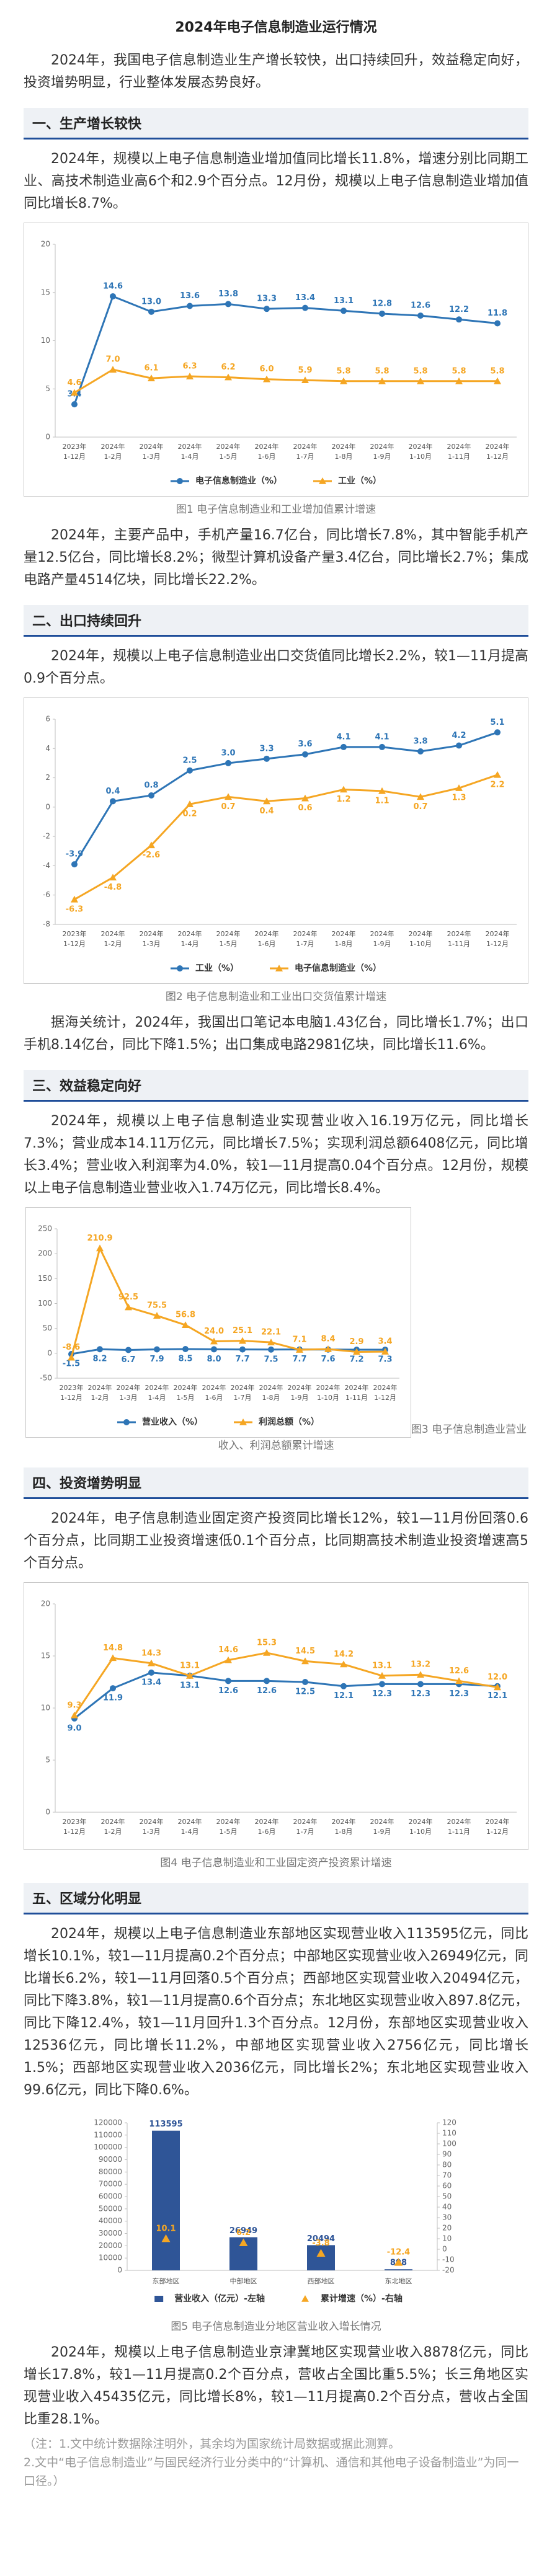  Describe the element at coordinates (214, 1359) in the screenshot. I see `data-label: 8.0` at that location.